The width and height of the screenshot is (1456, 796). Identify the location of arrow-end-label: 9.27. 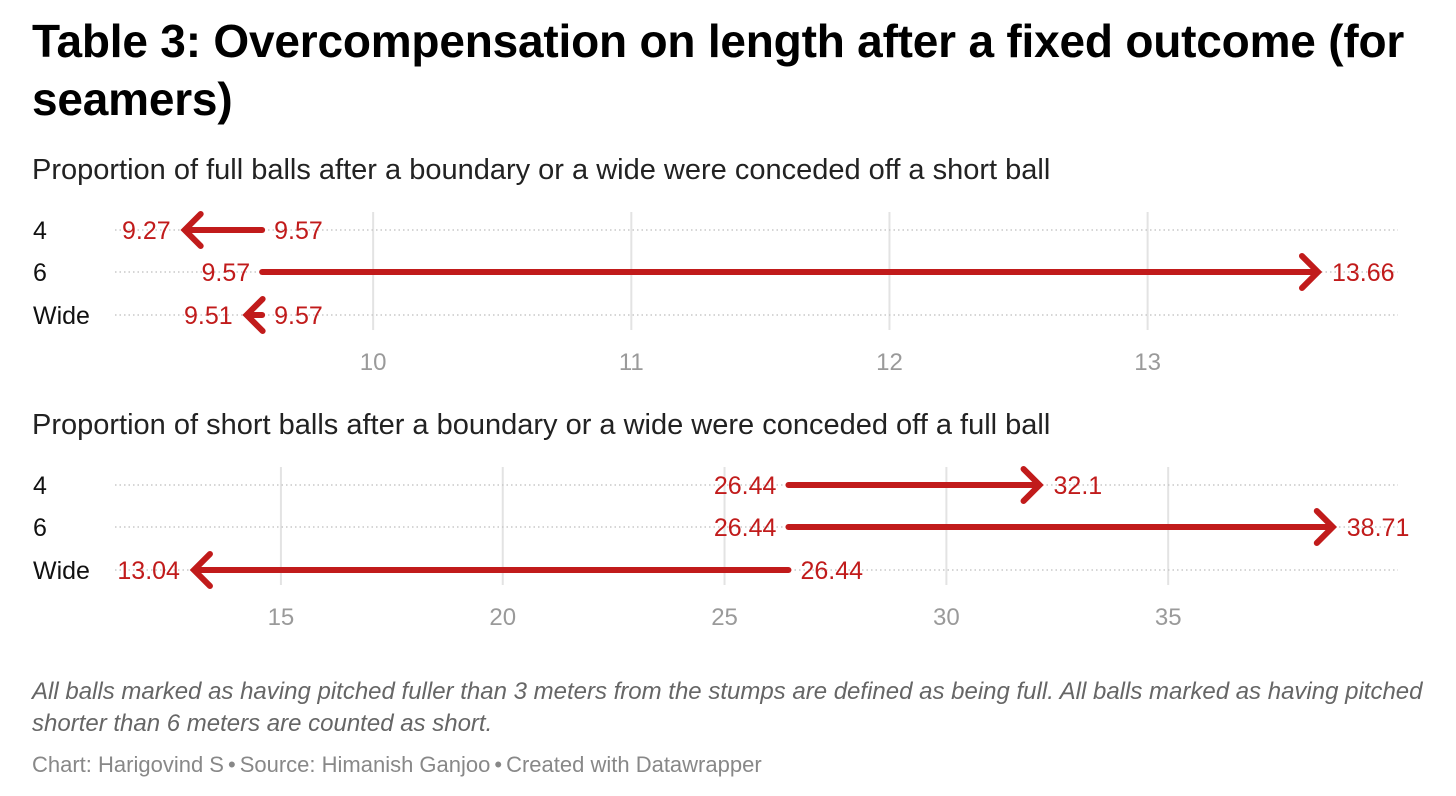
(146, 231).